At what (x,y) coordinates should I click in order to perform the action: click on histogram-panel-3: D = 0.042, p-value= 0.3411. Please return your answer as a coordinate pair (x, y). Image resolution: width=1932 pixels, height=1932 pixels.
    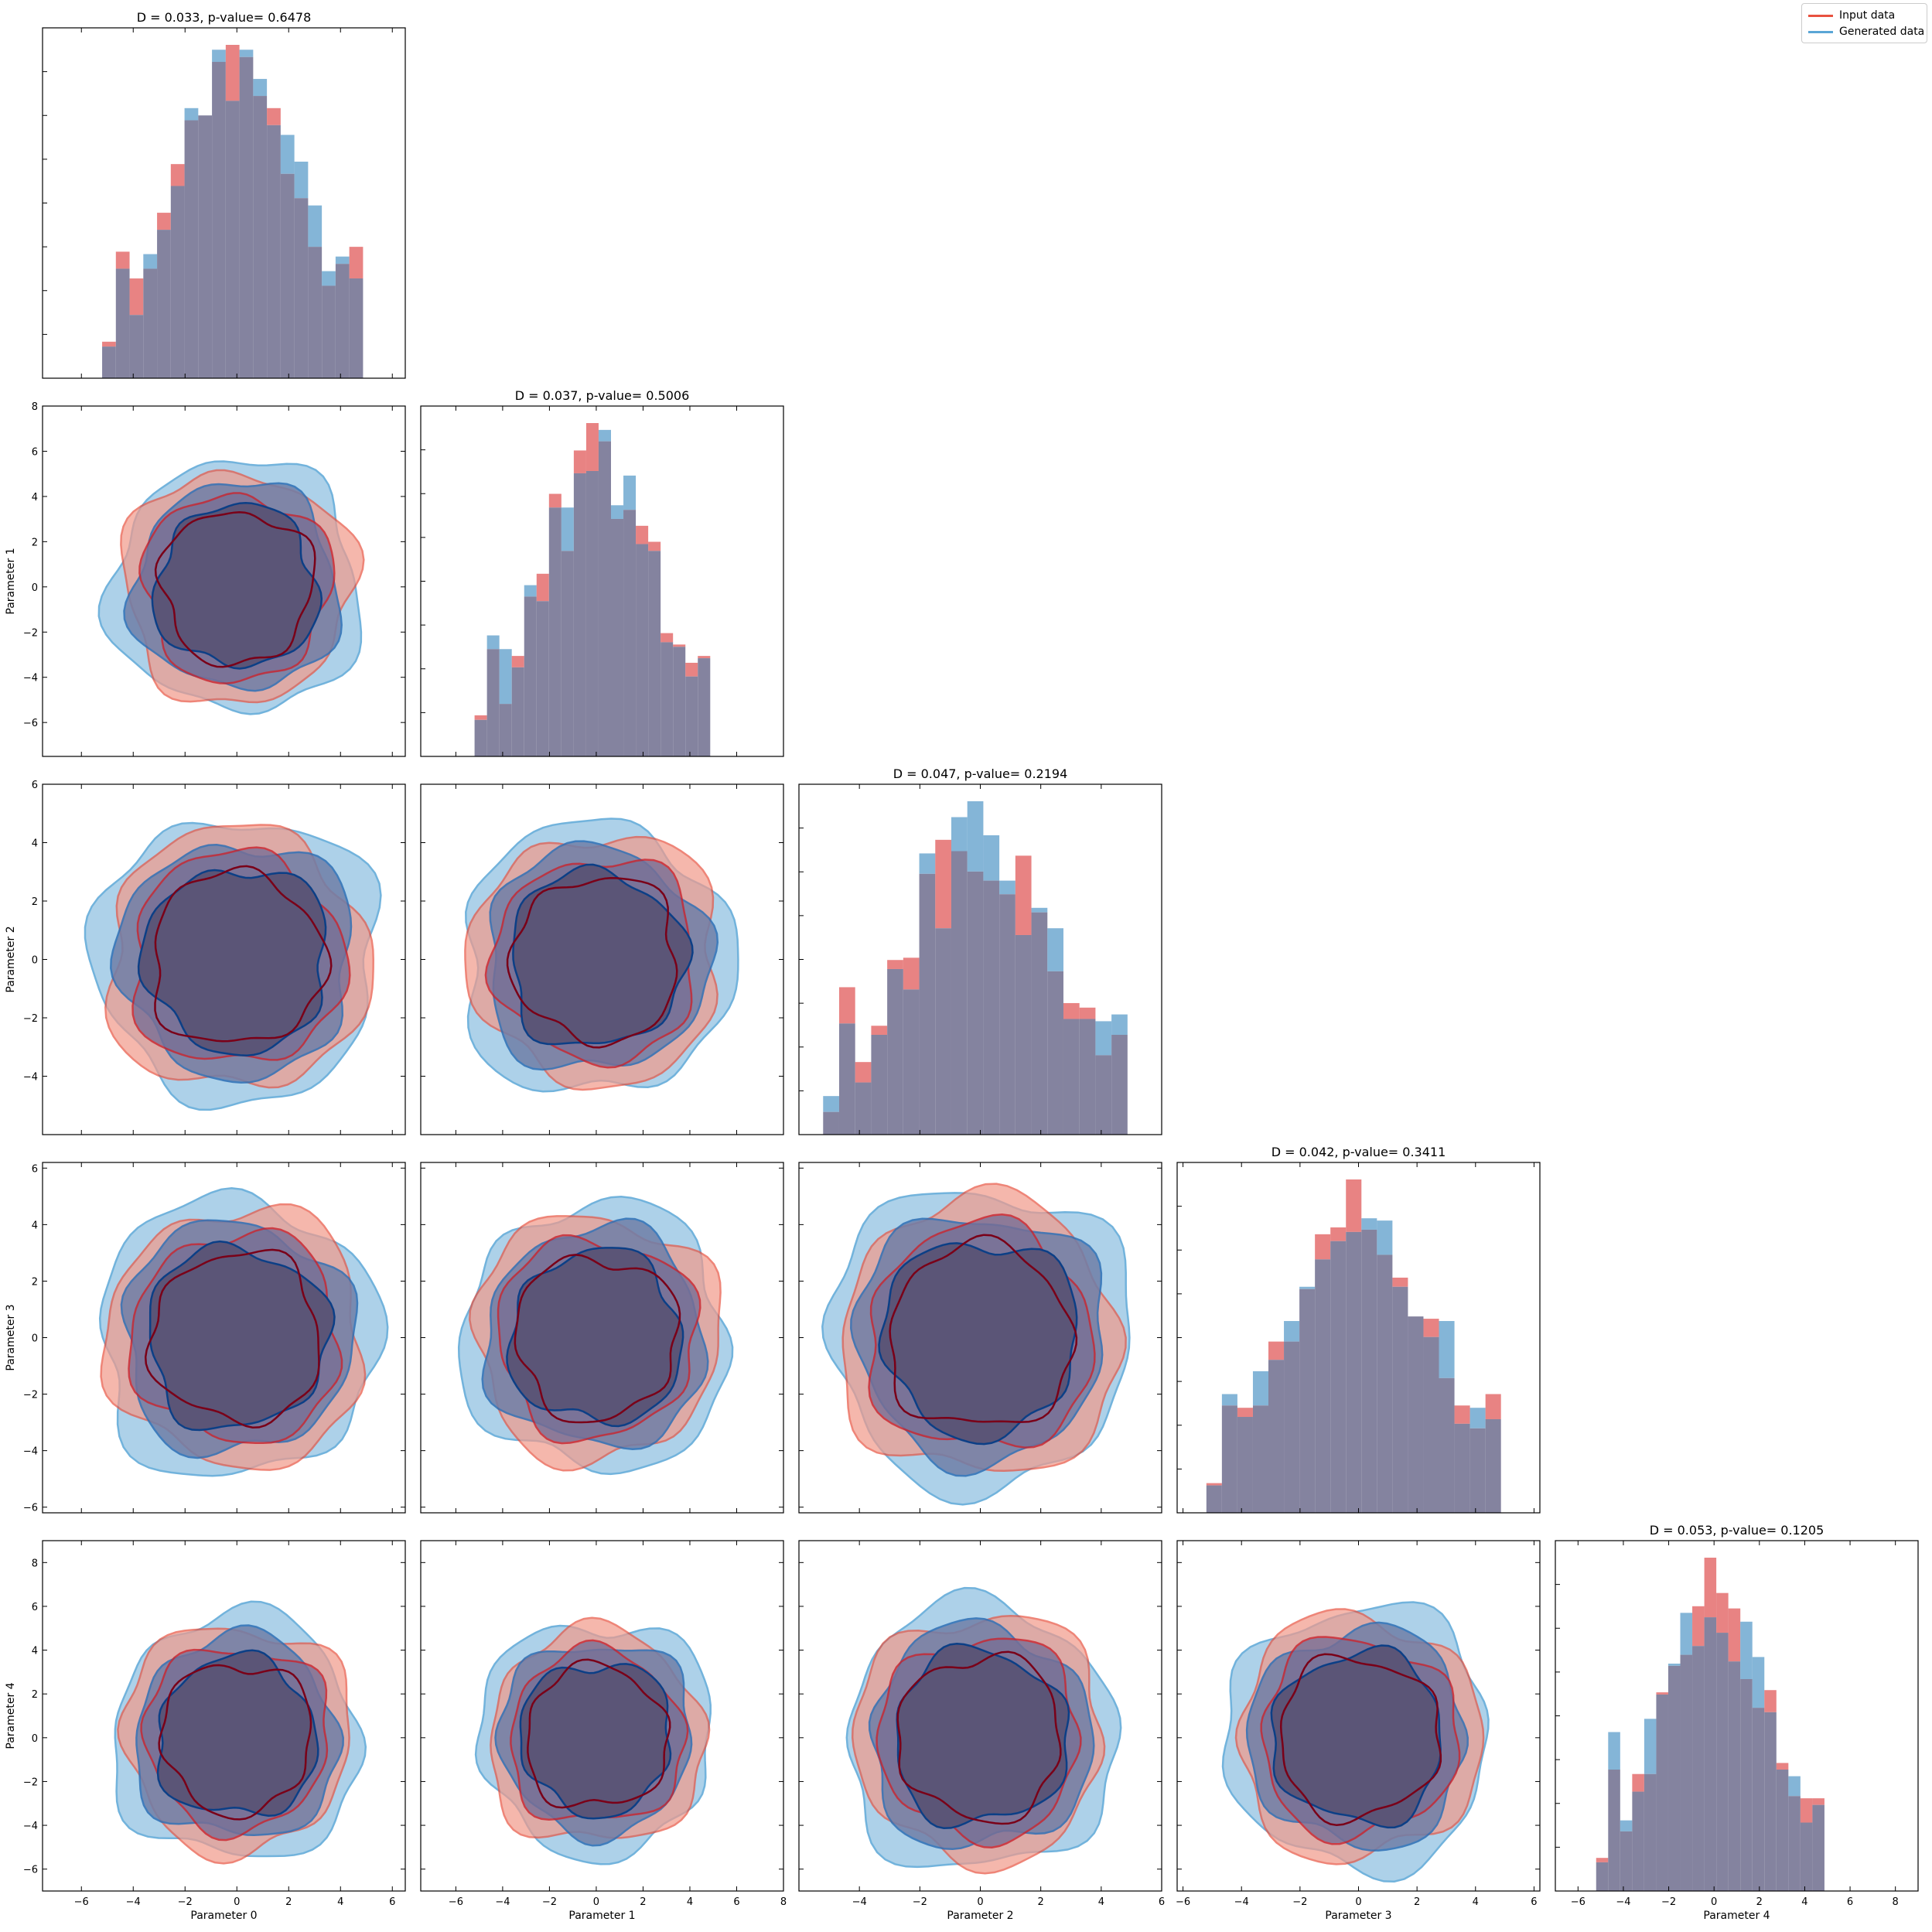
    Looking at the image, I should click on (1358, 1329).